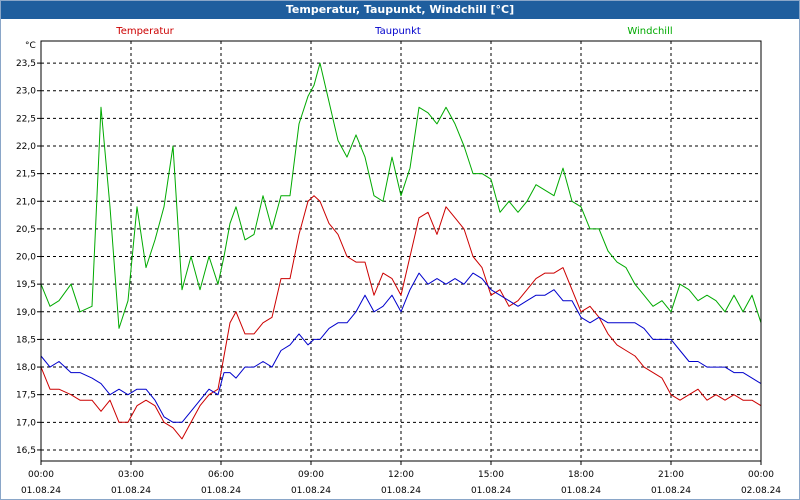 Image resolution: width=800 pixels, height=500 pixels. What do you see at coordinates (30, 46) in the screenshot?
I see `y-axis-label: °C` at bounding box center [30, 46].